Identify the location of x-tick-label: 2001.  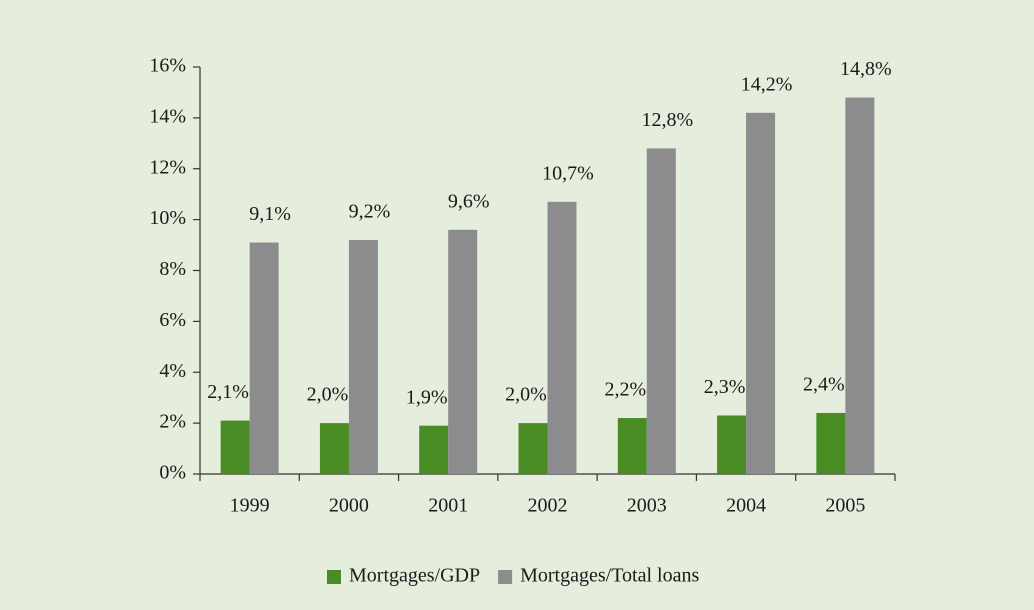
(448, 506).